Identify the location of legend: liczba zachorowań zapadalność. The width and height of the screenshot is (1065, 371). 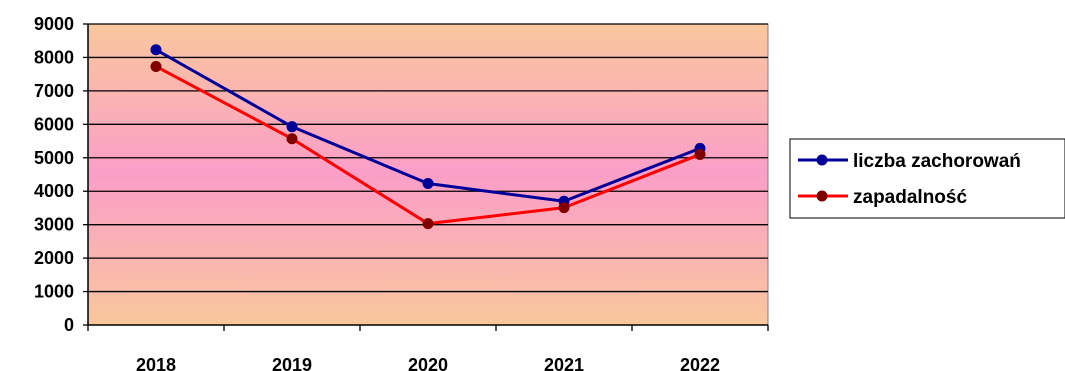
(927, 178).